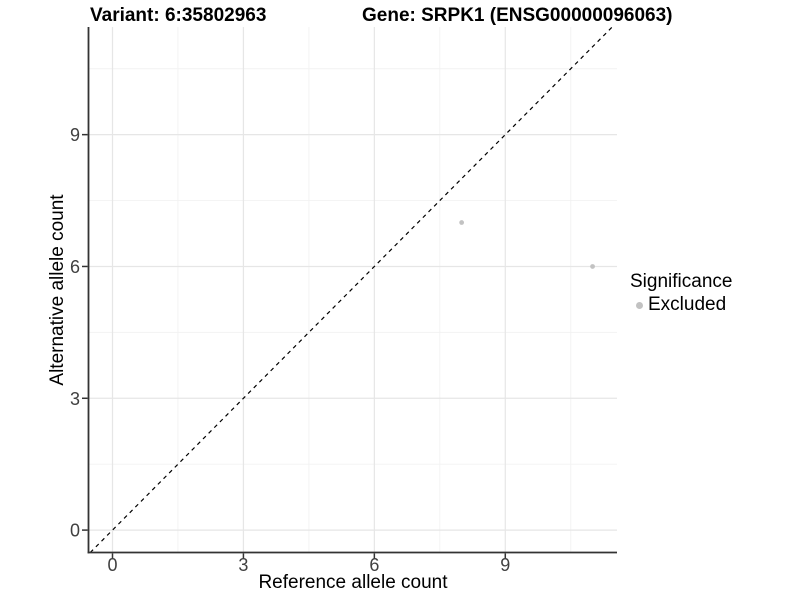 This screenshot has width=800, height=600. Describe the element at coordinates (353, 582) in the screenshot. I see `x-axis-title: Reference allele count` at that location.